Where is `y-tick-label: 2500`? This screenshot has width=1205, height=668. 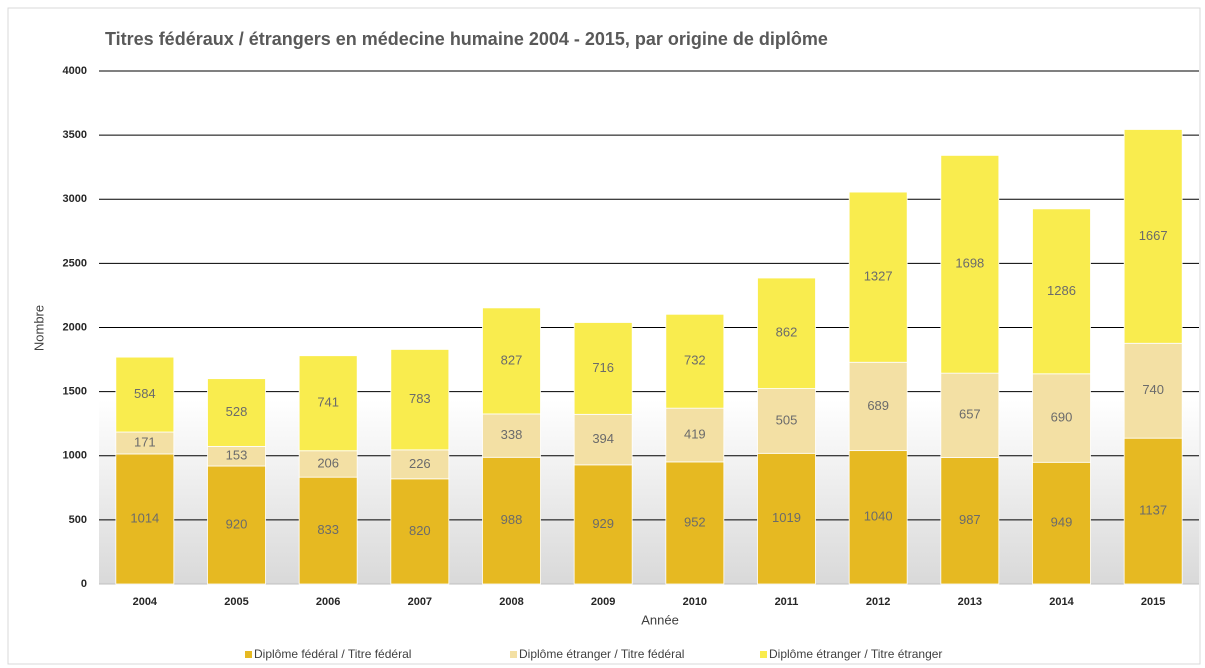 y-tick-label: 2500 is located at coordinates (75, 263).